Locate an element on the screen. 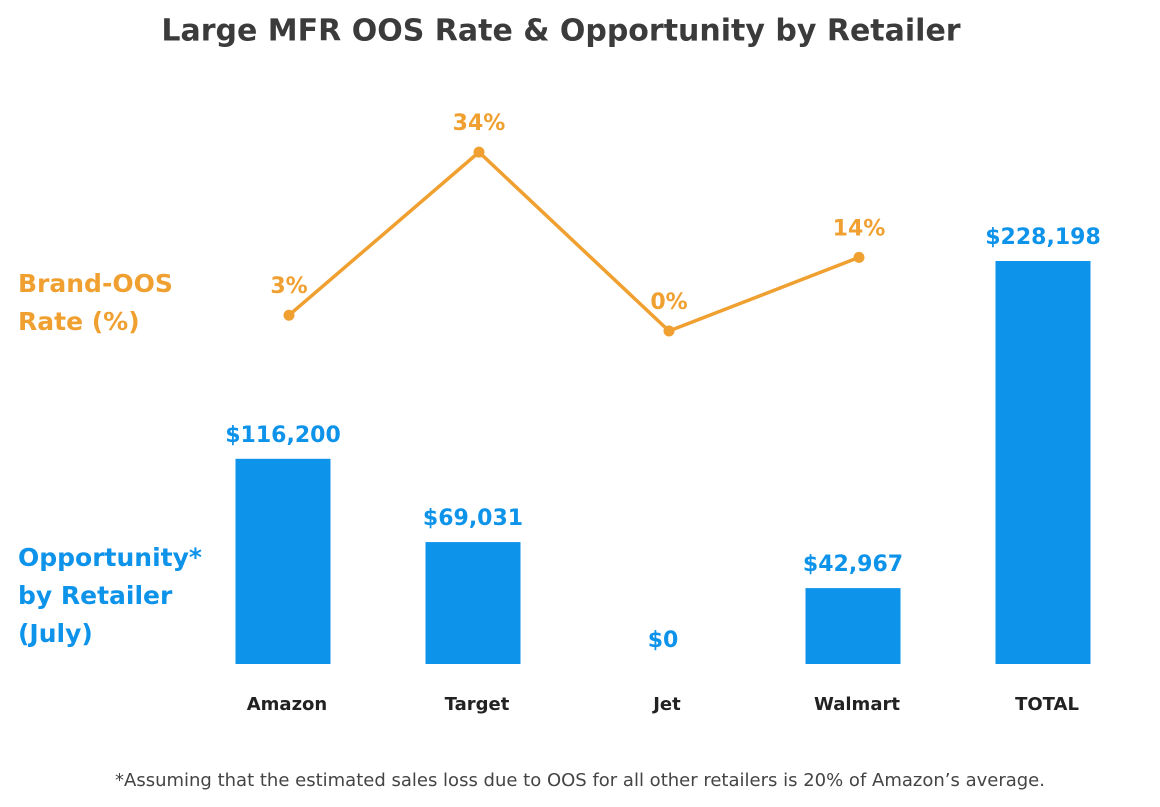 This screenshot has width=1160, height=807. x-tick-label: Amazon is located at coordinates (287, 704).